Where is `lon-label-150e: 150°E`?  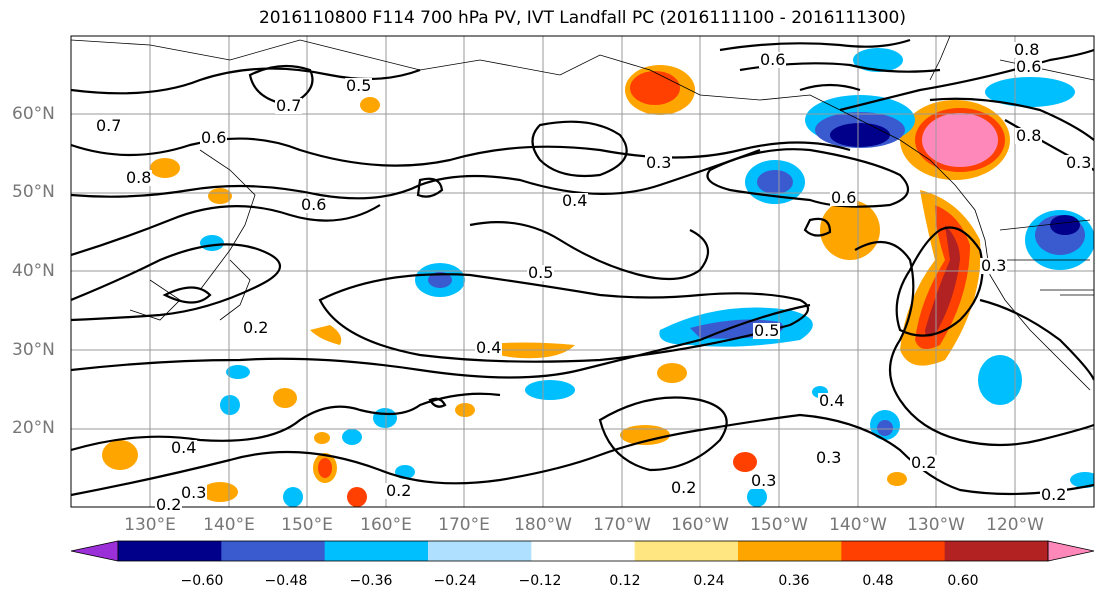
lon-label-150e: 150°E is located at coordinates (307, 525).